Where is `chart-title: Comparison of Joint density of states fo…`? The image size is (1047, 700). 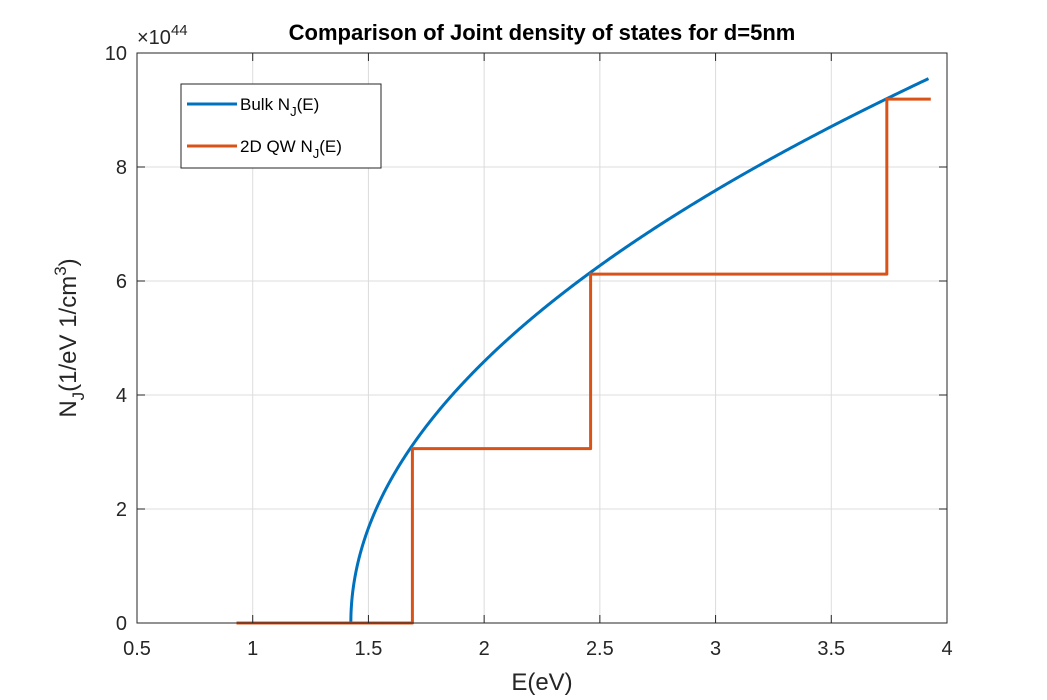 chart-title: Comparison of Joint density of states fo… is located at coordinates (542, 32).